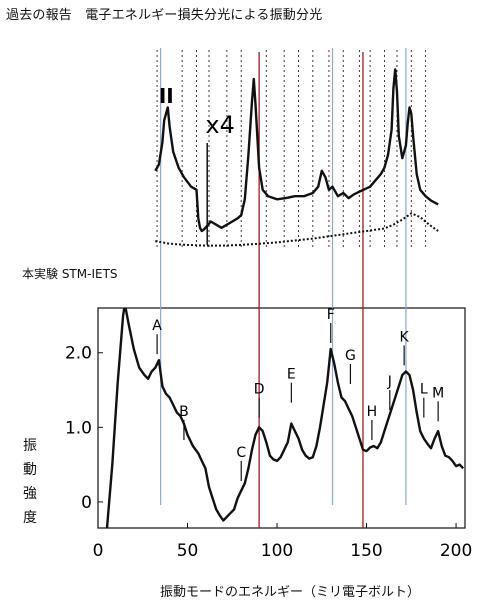 The image size is (480, 610). What do you see at coordinates (241, 453) in the screenshot?
I see `peak-label-C: C` at bounding box center [241, 453].